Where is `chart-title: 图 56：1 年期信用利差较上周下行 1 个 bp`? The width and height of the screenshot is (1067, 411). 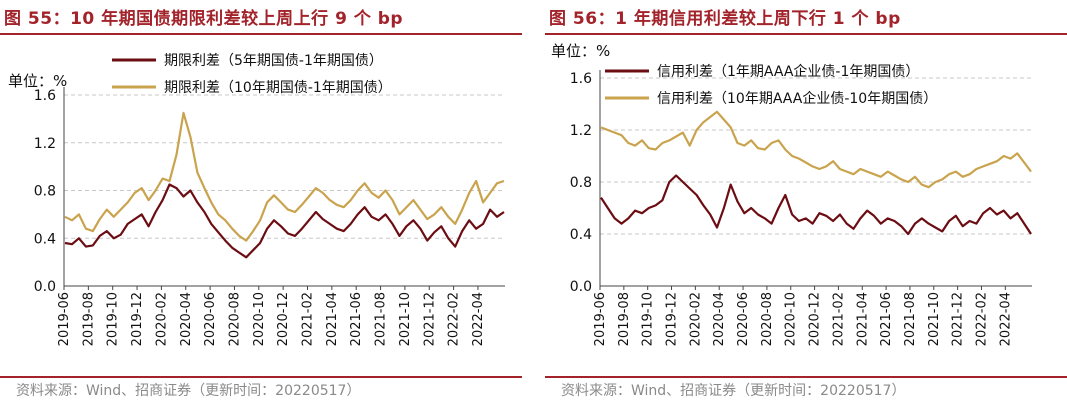
chart-title: 图 56：1 年期信用利差较上周下行 1 个 bp is located at coordinates (725, 19).